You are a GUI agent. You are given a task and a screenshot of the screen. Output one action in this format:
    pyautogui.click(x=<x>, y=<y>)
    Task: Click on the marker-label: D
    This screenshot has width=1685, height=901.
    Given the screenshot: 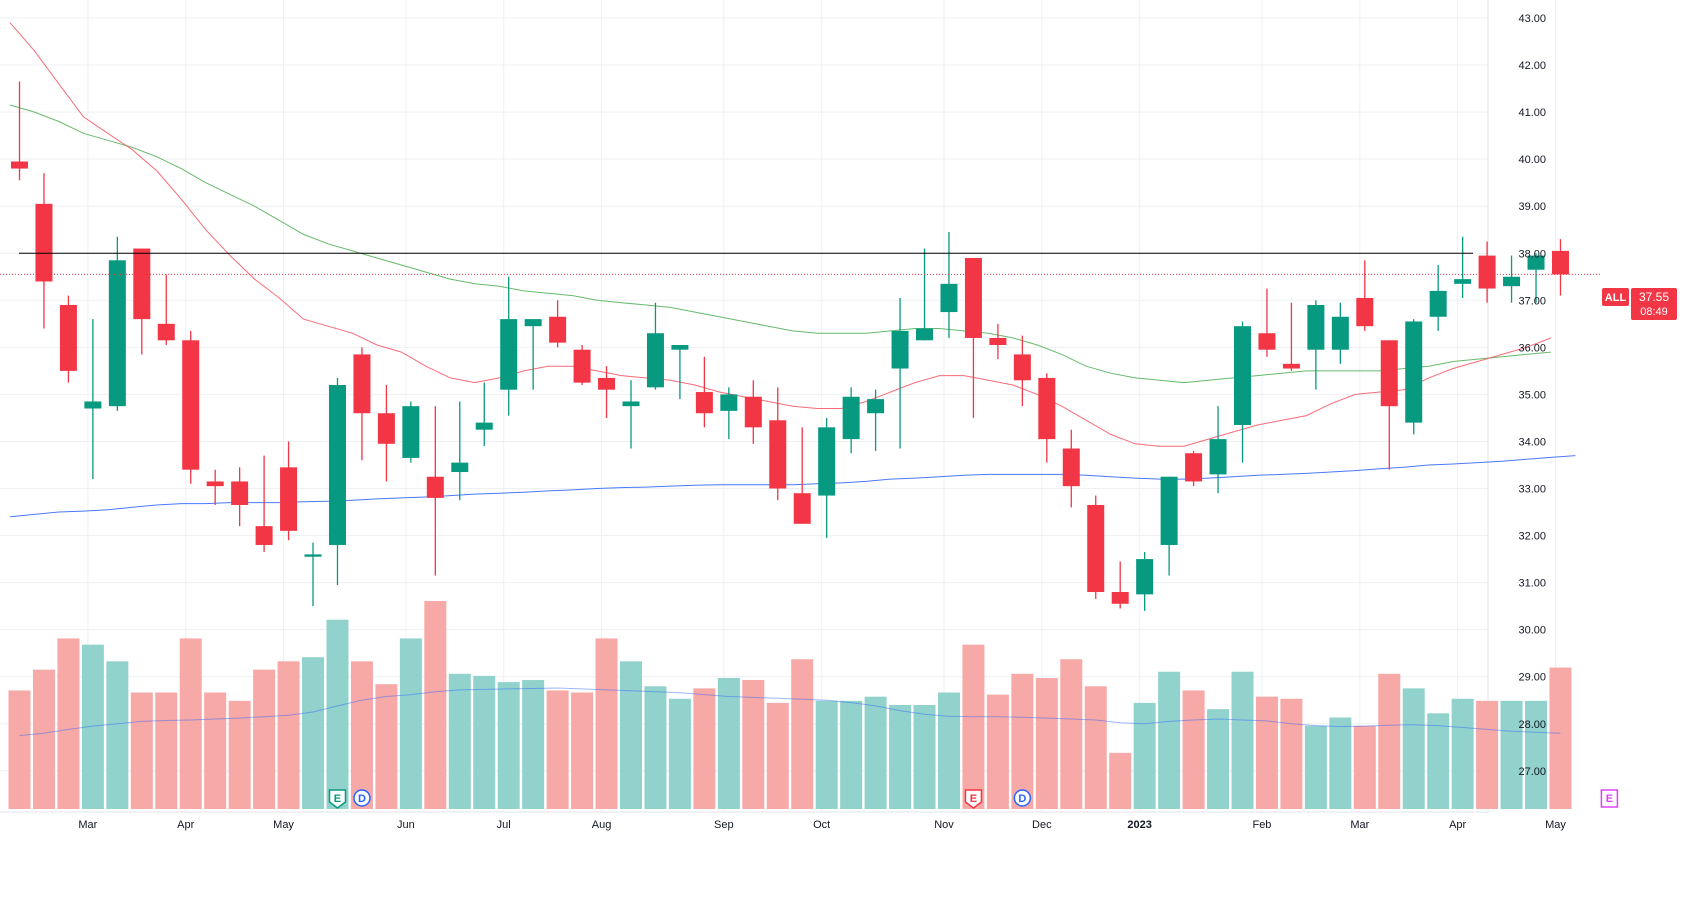 What is the action you would take?
    pyautogui.click(x=362, y=799)
    